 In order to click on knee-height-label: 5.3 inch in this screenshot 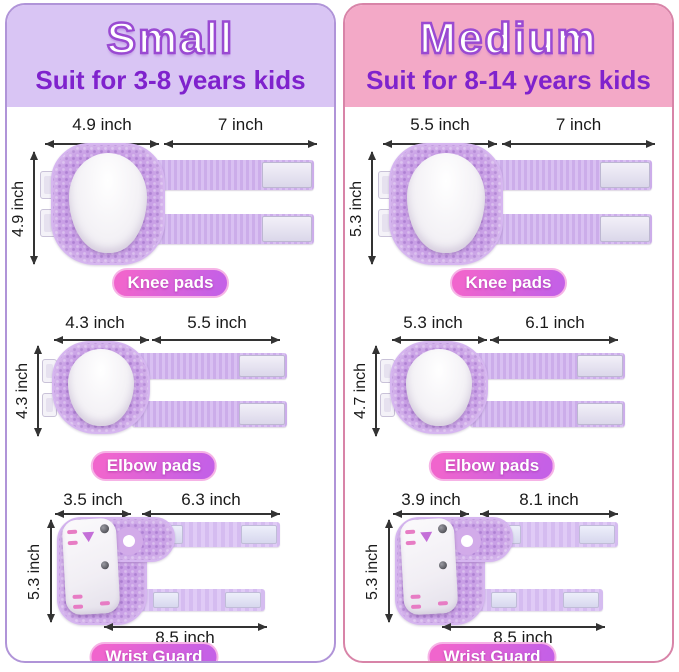, I will do `click(356, 209)`.